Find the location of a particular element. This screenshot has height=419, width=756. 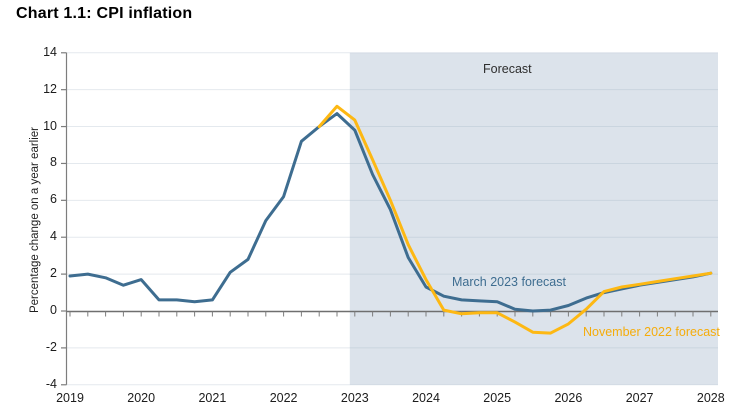

x-tick-label: 2027 is located at coordinates (639, 398).